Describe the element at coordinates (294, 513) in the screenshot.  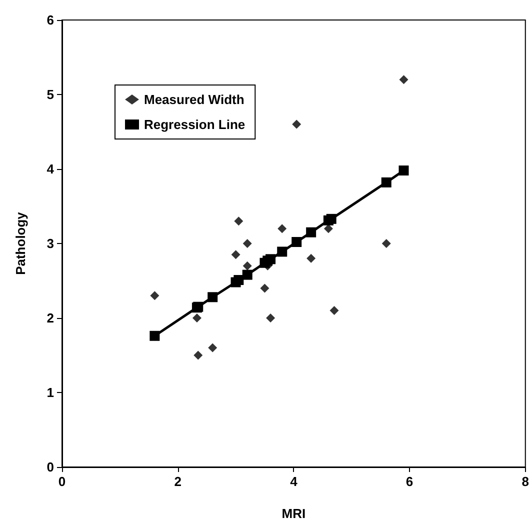
I see `x-axis-title: MRI` at that location.